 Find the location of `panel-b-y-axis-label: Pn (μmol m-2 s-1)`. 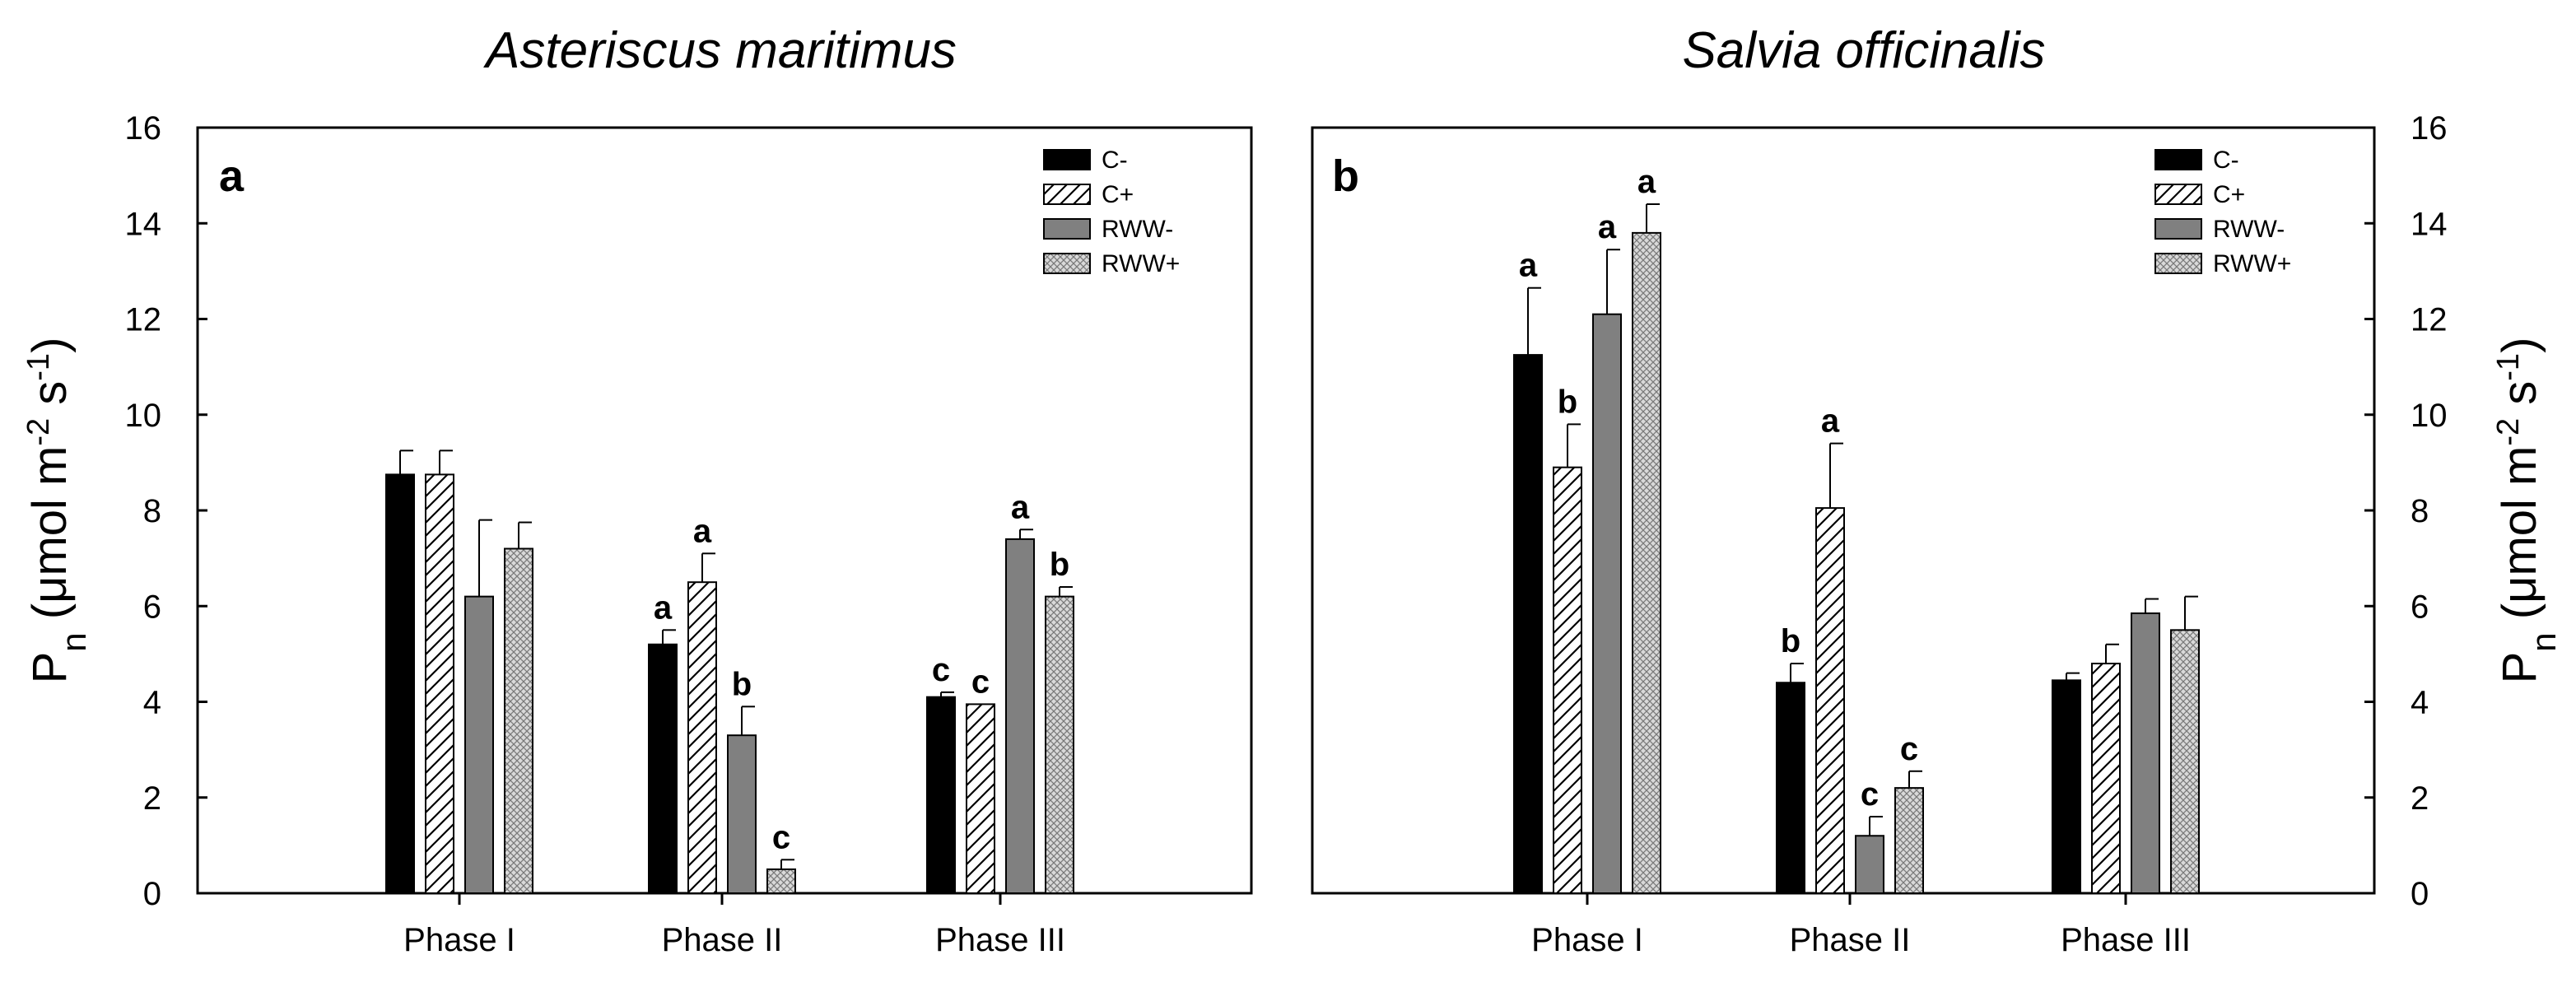

panel-b-y-axis-label: Pn (μmol m-2 s-1) is located at coordinates (2527, 511).